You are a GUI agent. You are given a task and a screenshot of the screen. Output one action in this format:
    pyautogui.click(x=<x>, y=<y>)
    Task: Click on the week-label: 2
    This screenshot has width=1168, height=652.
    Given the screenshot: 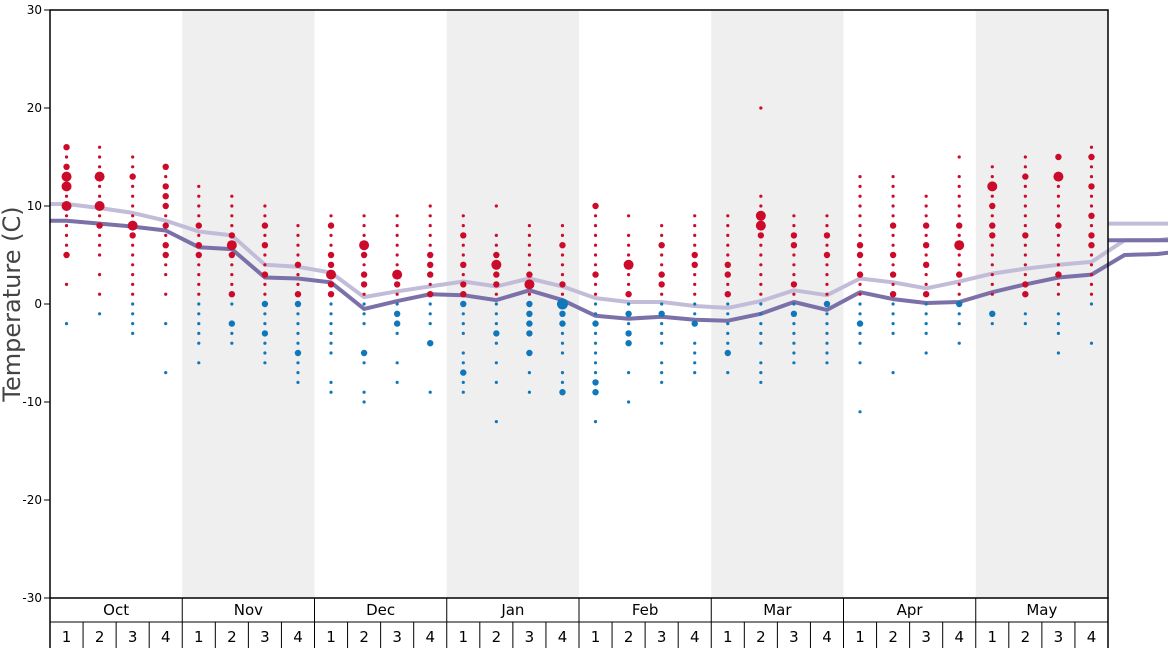 What is the action you would take?
    pyautogui.click(x=364, y=637)
    